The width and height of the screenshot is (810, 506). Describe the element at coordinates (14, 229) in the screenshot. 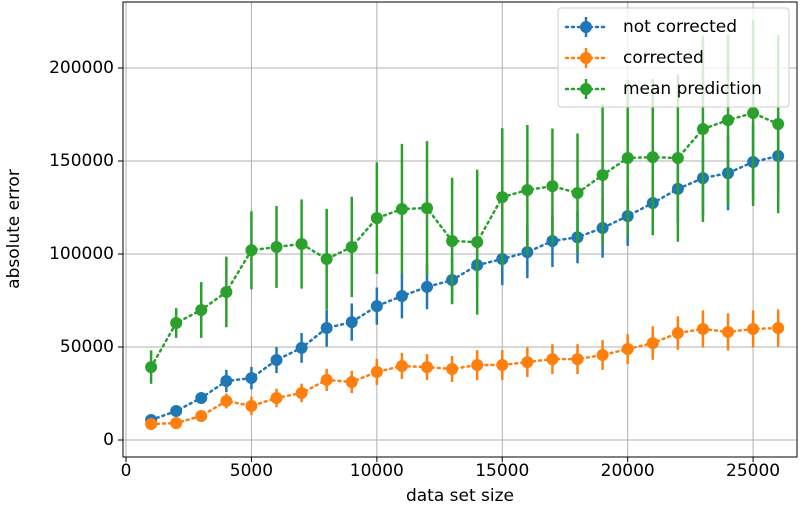

I see `y-axis-label: absolute error` at that location.